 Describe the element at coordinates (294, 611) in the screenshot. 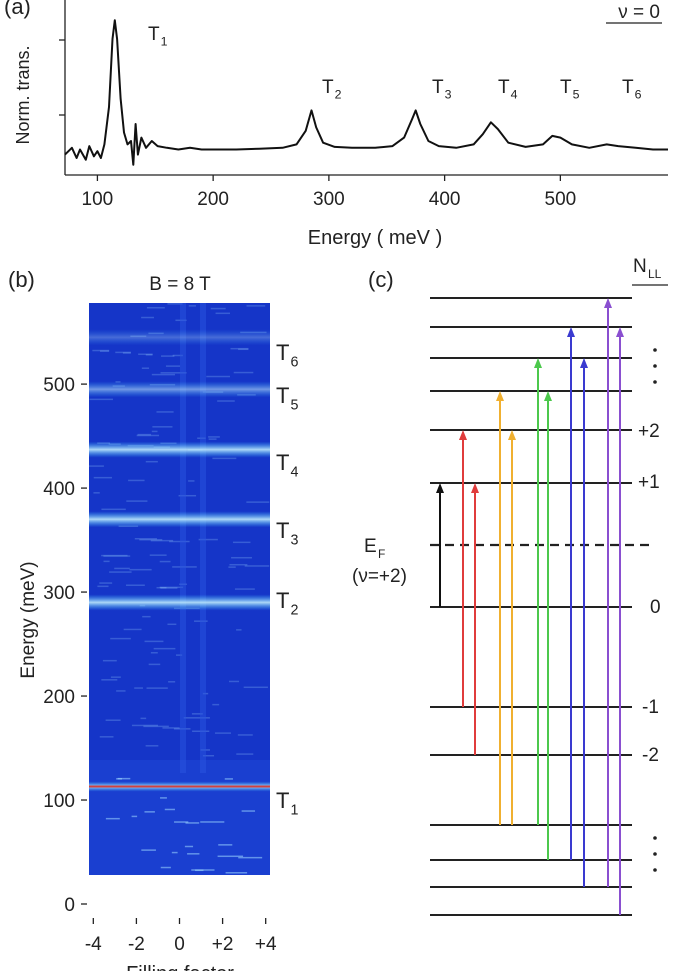

I see `band-label-sub: 2` at that location.